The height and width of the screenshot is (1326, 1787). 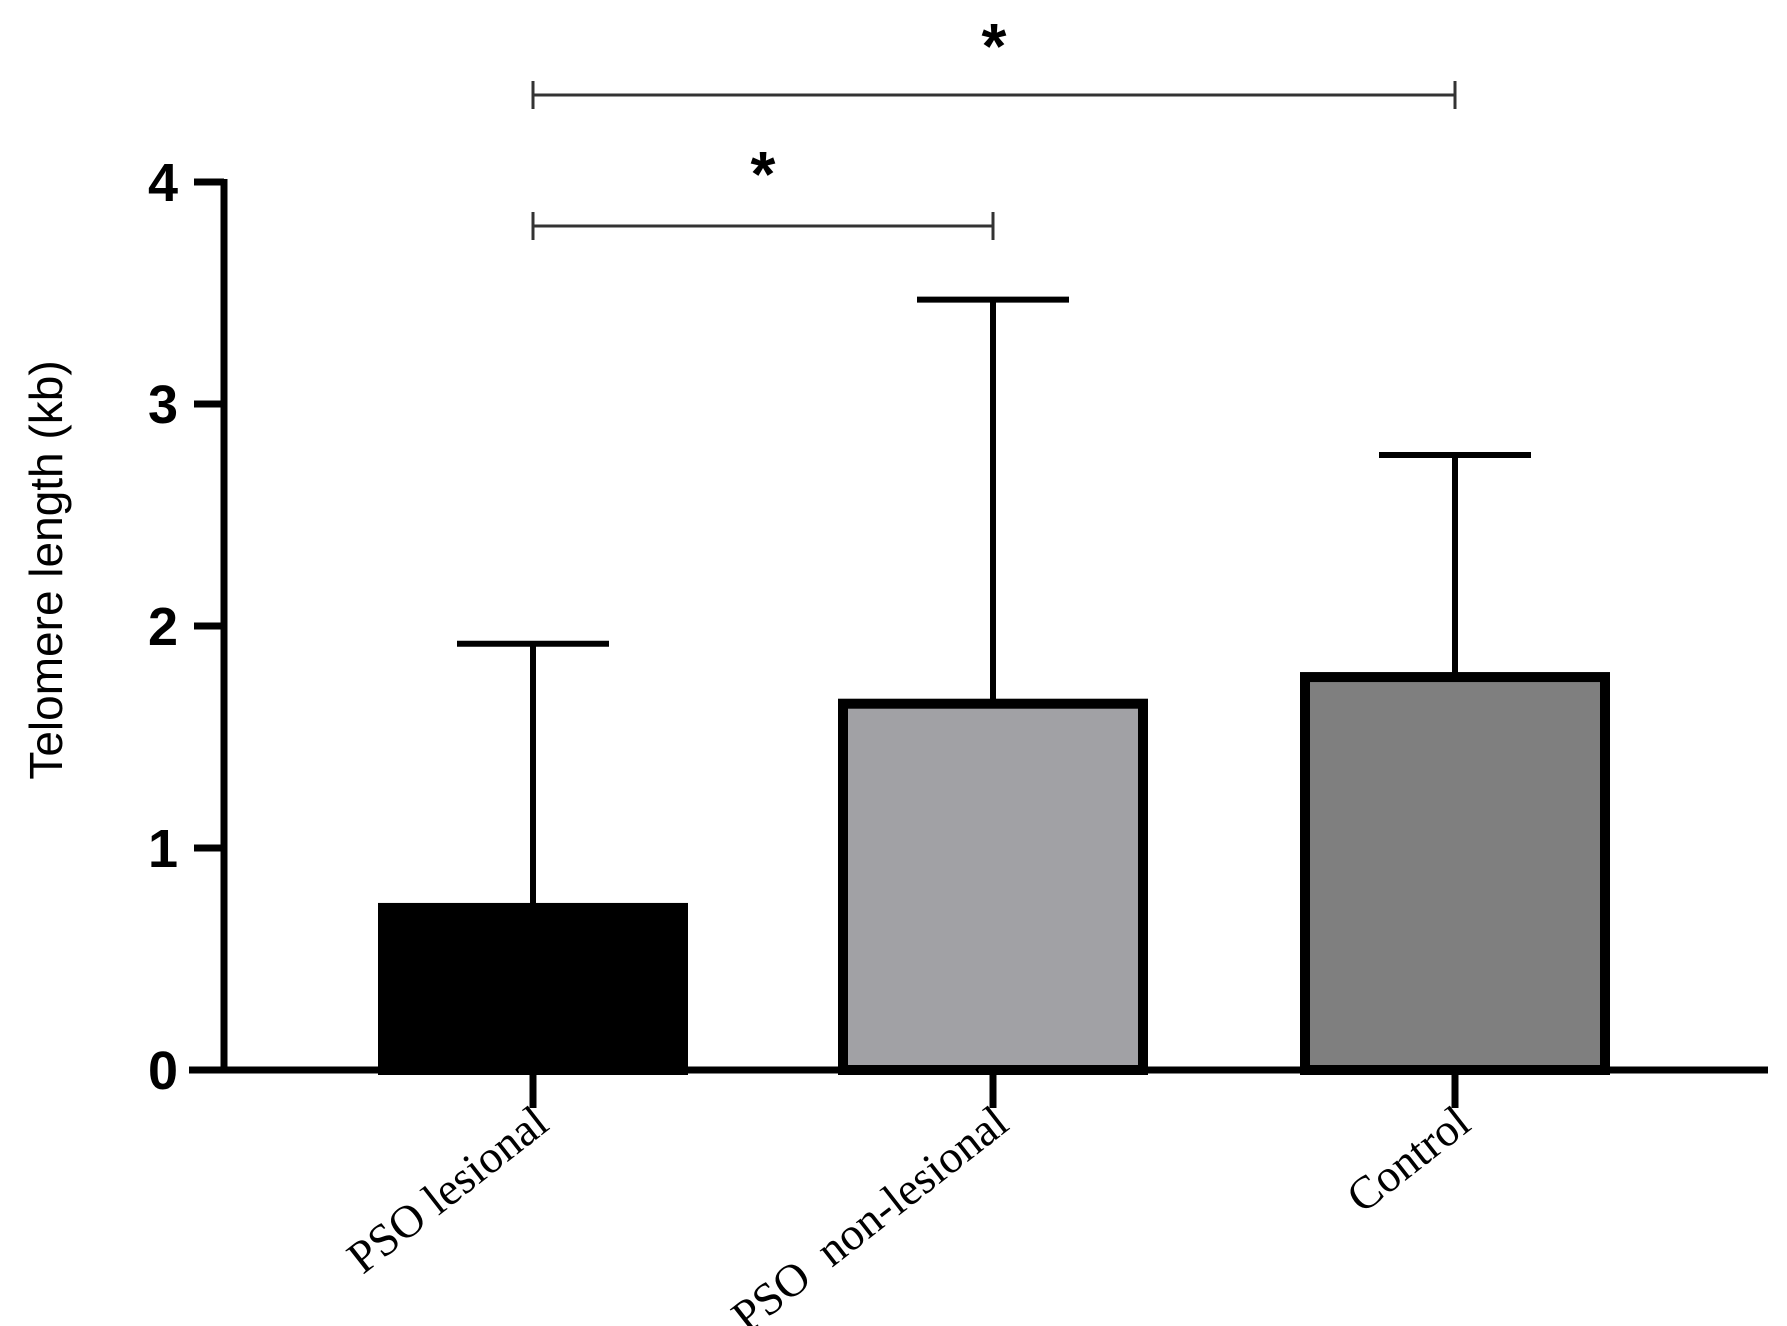 I want to click on x-tick-label-0: PSO lesional, so click(x=447, y=1189).